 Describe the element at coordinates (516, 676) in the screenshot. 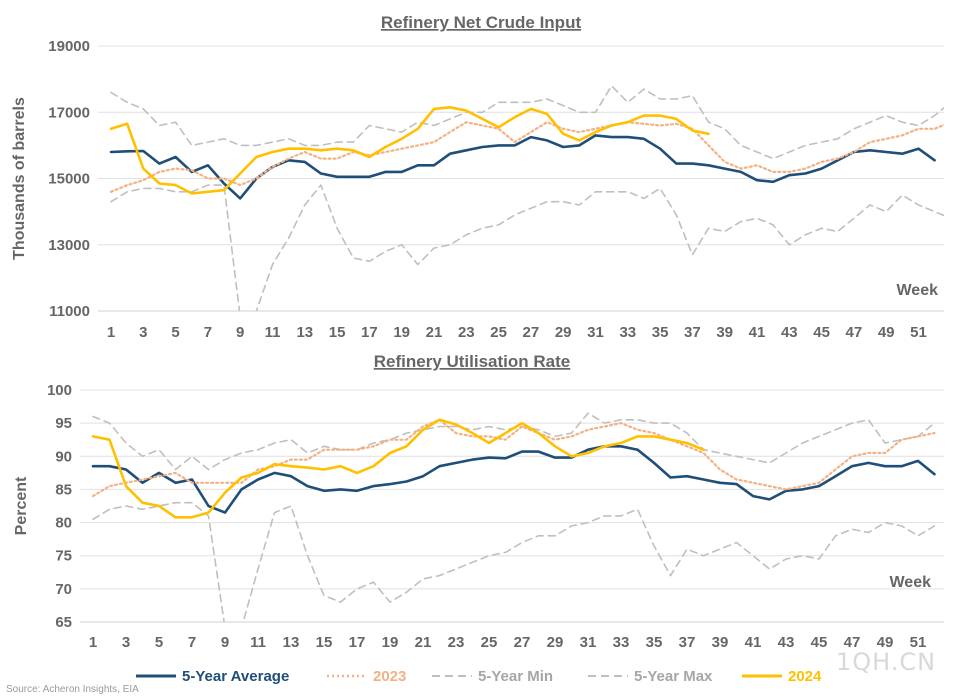

I see `legend-label-min: 5-Year Min` at that location.